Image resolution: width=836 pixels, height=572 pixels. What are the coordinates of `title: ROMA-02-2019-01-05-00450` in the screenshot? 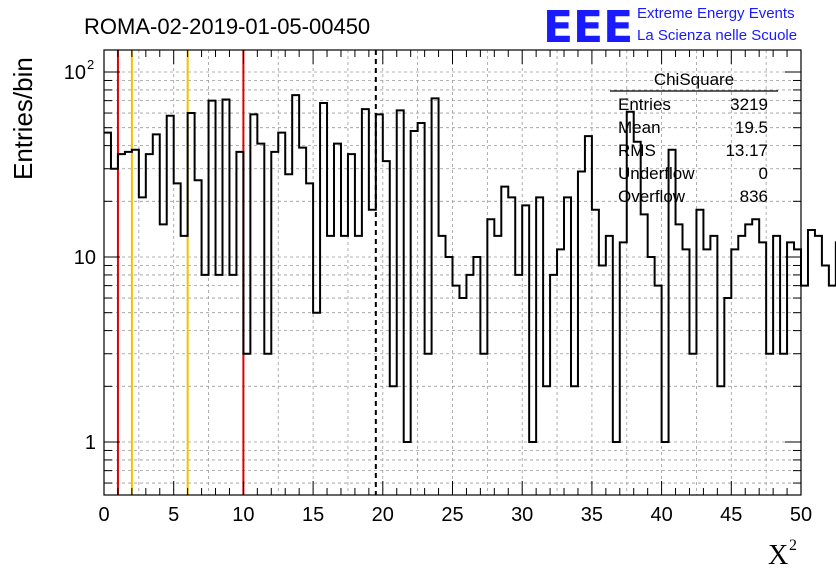 It's located at (227, 26).